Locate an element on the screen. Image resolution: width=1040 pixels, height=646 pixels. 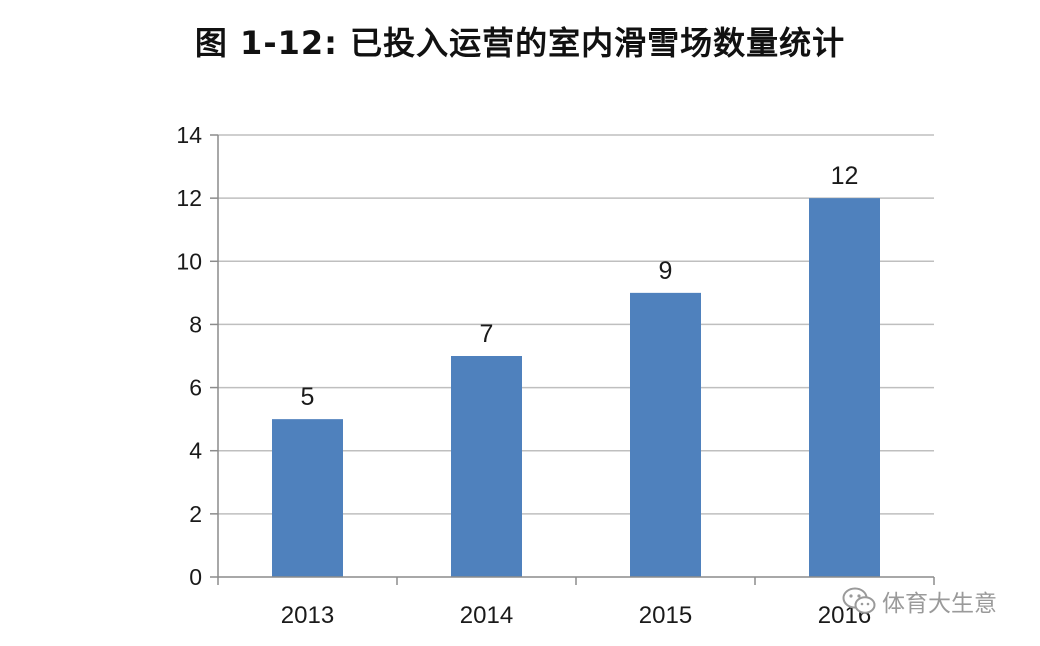
y-tick-label: 8 is located at coordinates (195, 324).